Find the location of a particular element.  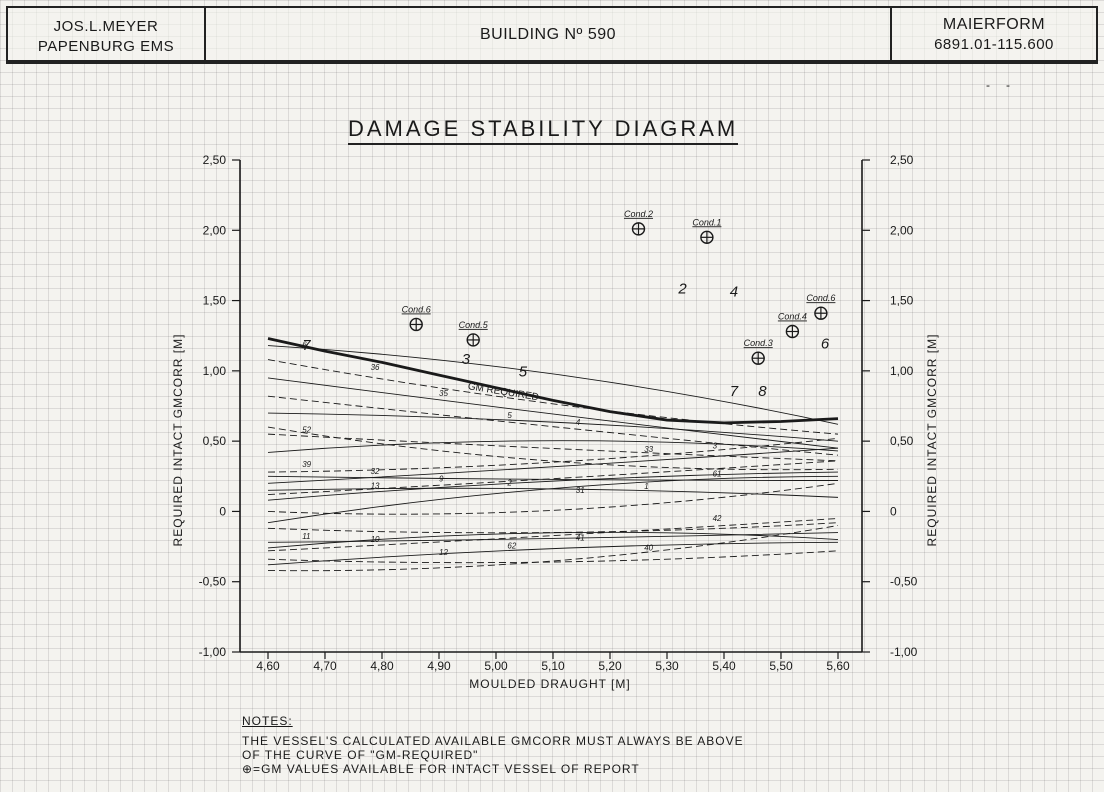

x-tick-label: 5,20 is located at coordinates (610, 666).